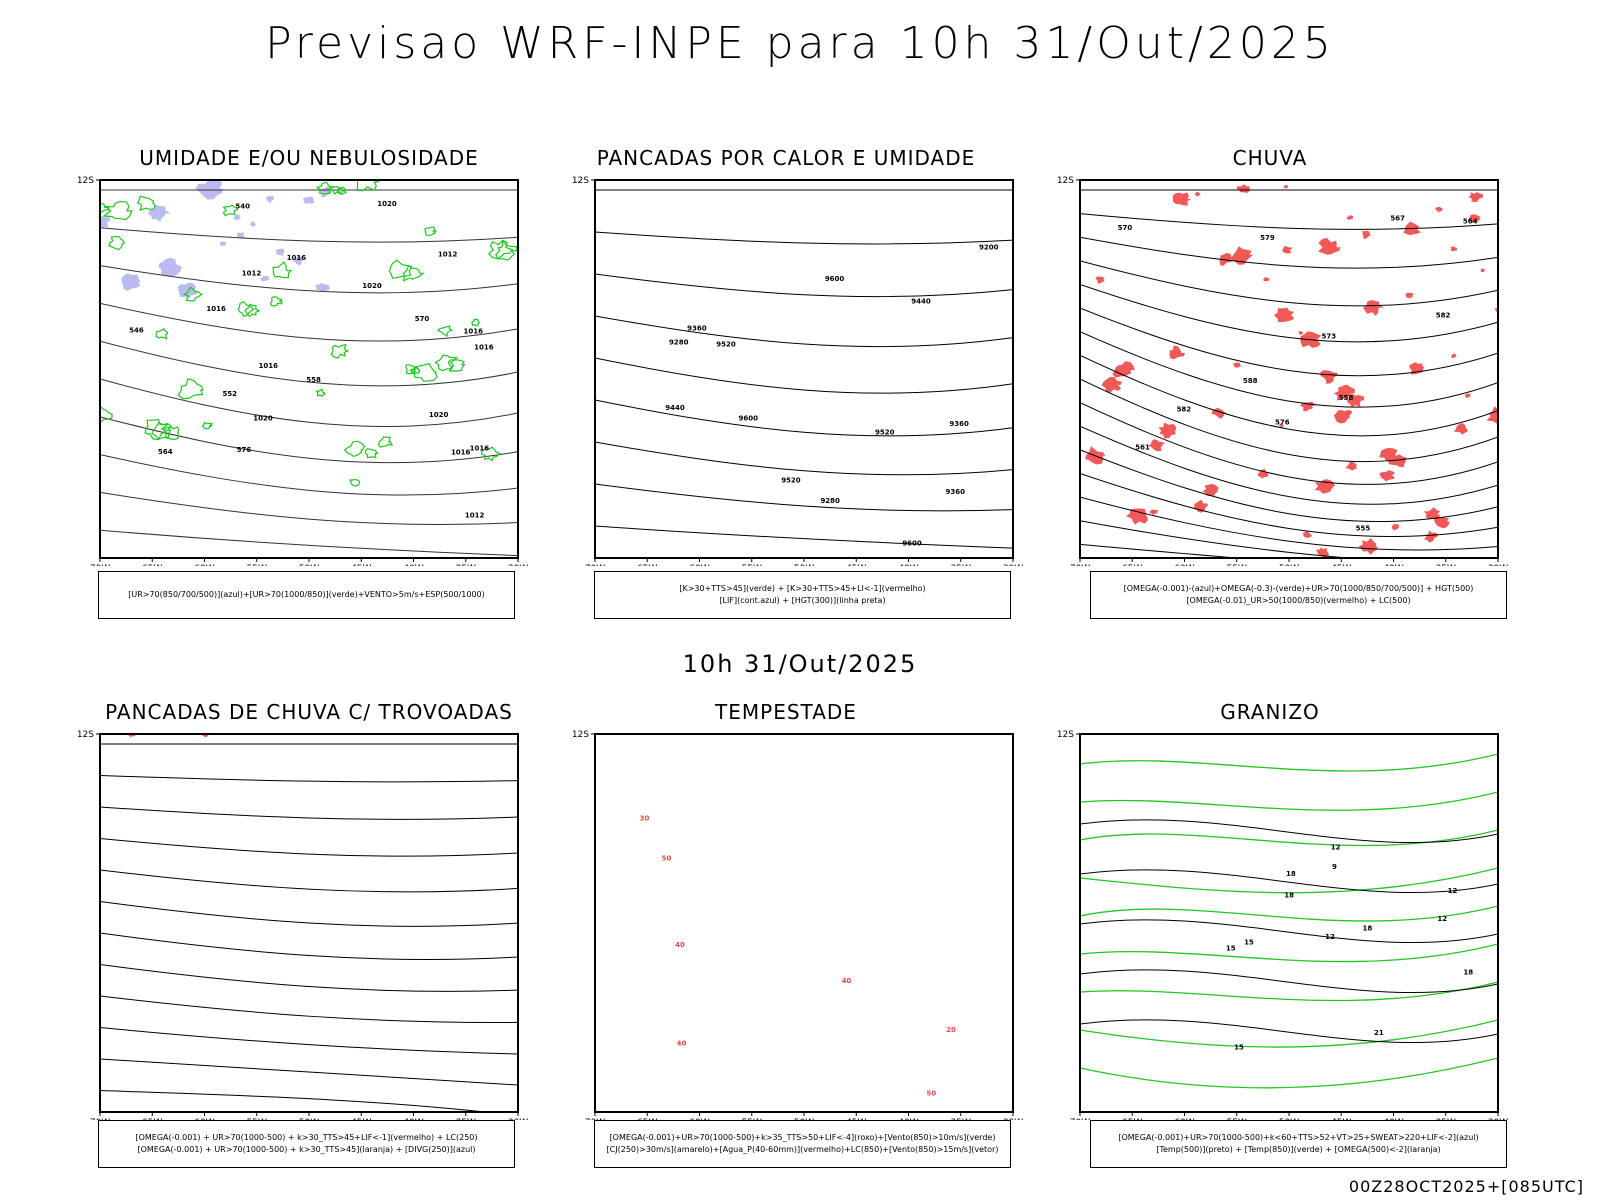  I want to click on lon-label: 65W, so click(152, 565).